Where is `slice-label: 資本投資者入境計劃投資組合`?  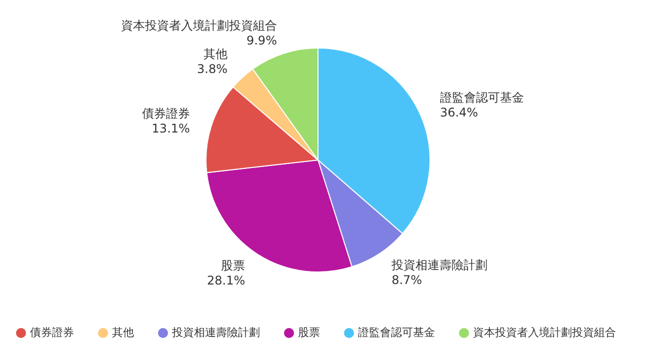 slice-label: 資本投資者入境計劃投資組合 is located at coordinates (198, 25).